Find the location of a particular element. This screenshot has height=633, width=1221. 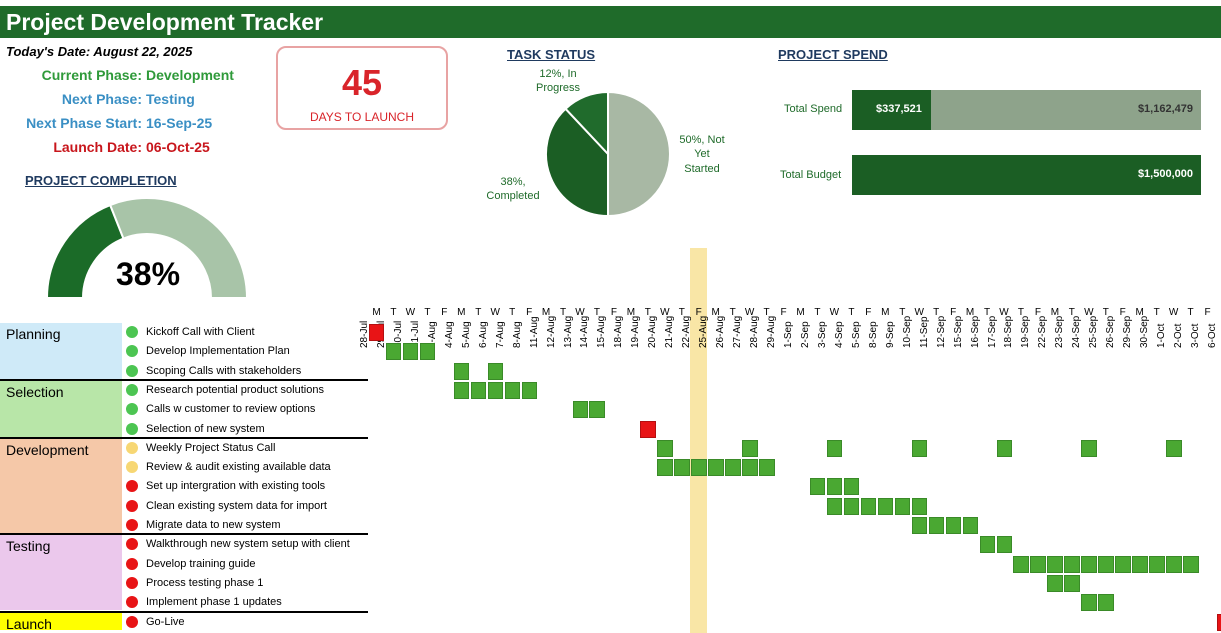

task-name: Walkthrough new system setup with client is located at coordinates (248, 544).